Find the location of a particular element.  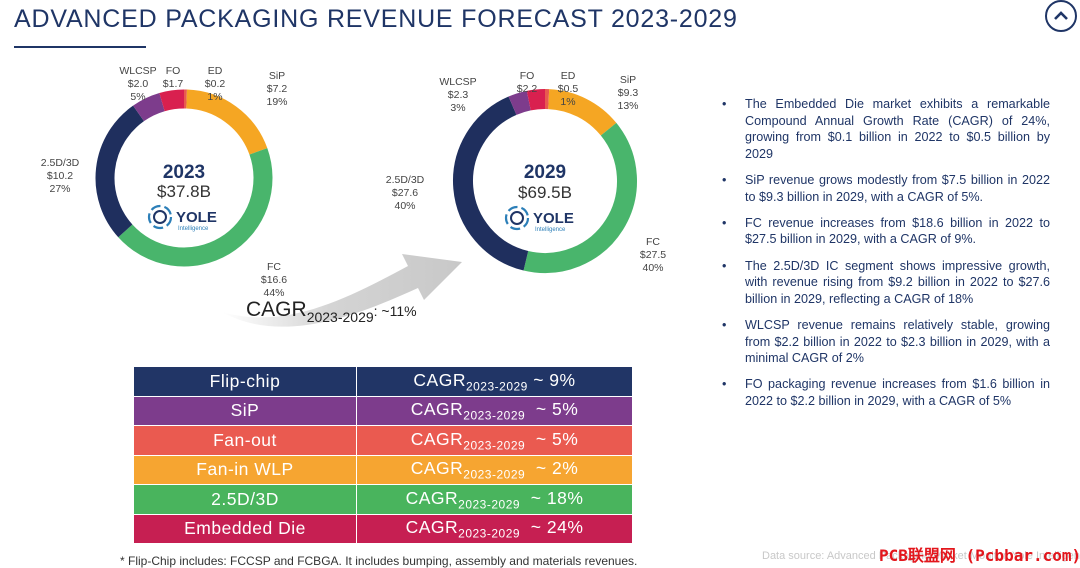

label-fc-2023: FC is located at coordinates (274, 267).